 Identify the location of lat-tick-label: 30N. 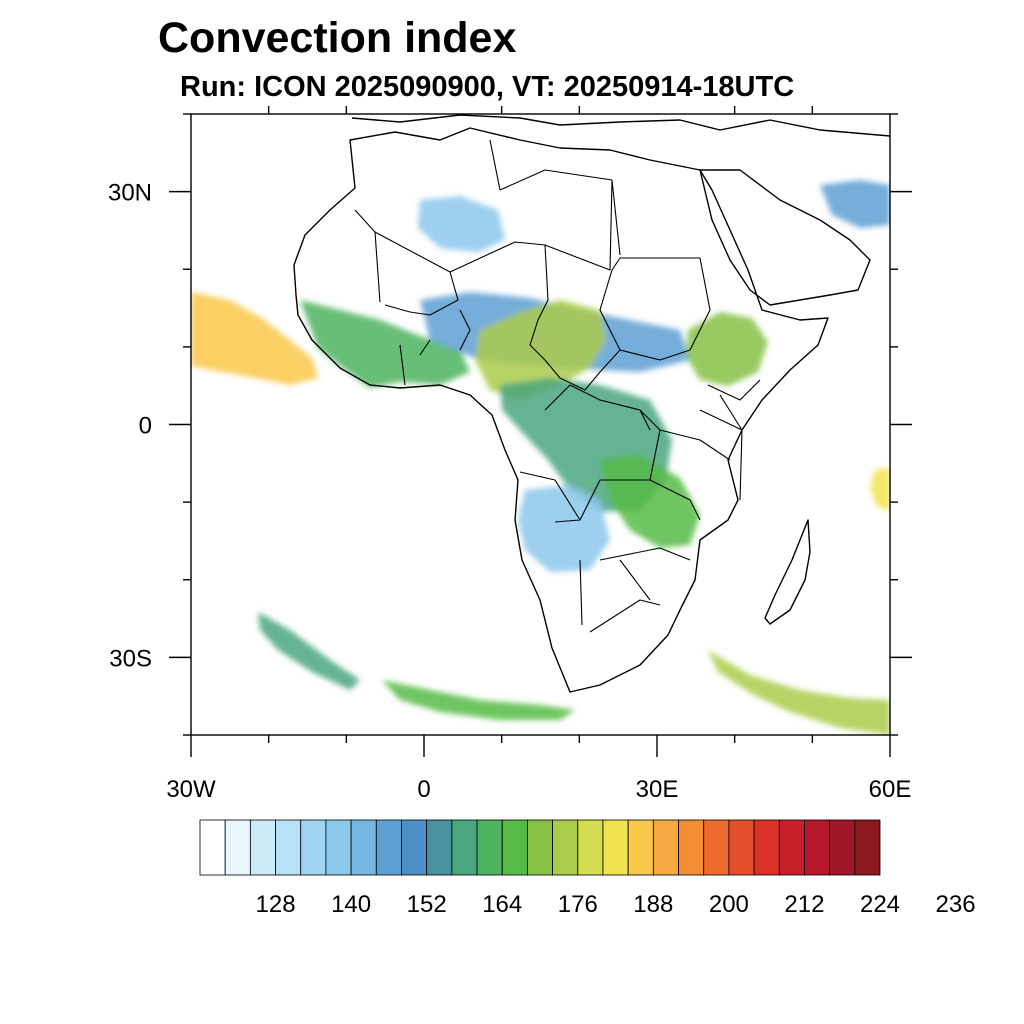
(130, 193).